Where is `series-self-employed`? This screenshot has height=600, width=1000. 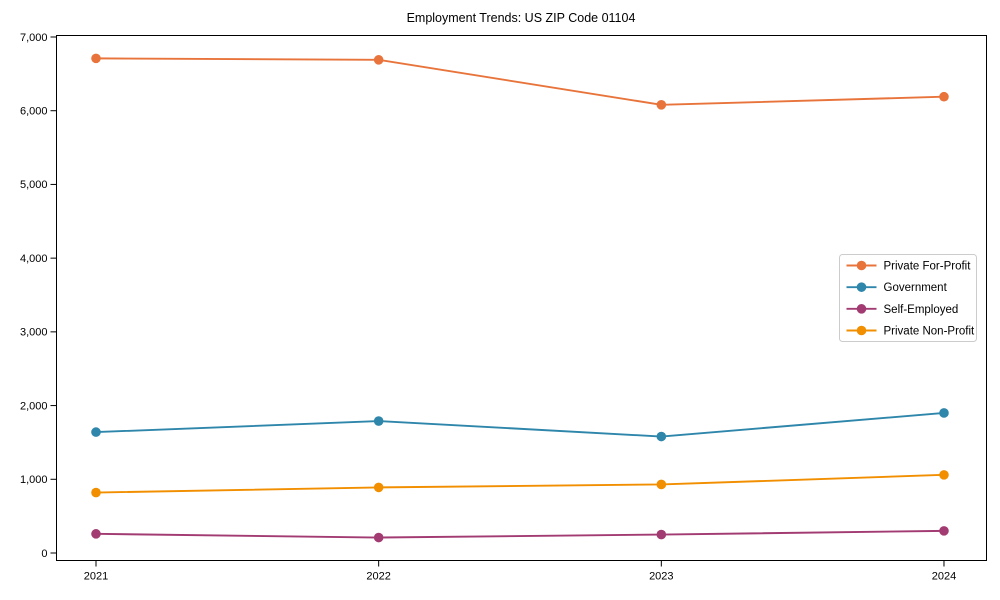
series-self-employed is located at coordinates (520, 534).